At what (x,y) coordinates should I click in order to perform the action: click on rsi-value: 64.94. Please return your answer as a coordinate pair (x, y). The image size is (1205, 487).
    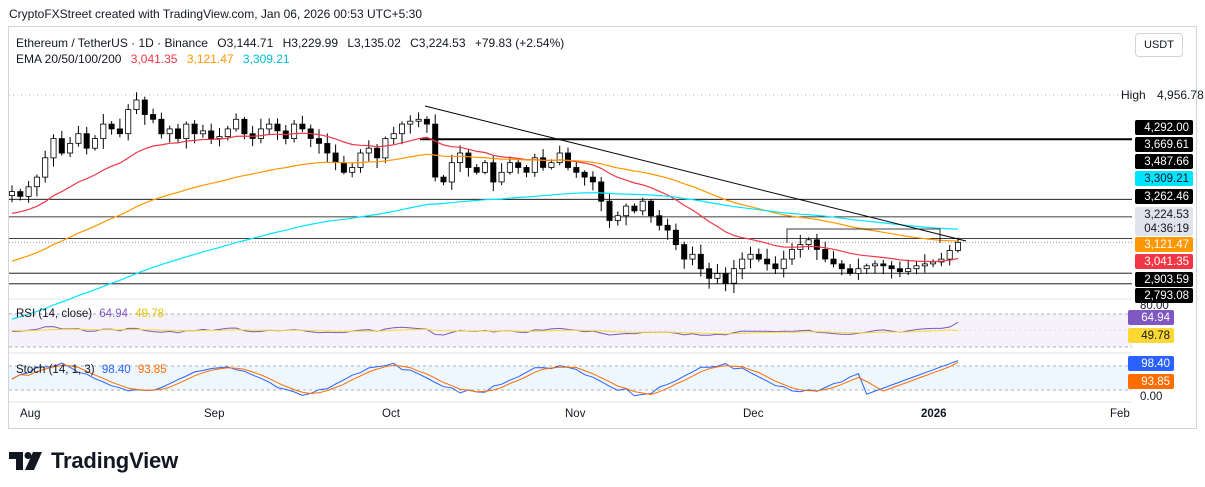
    Looking at the image, I should click on (114, 314).